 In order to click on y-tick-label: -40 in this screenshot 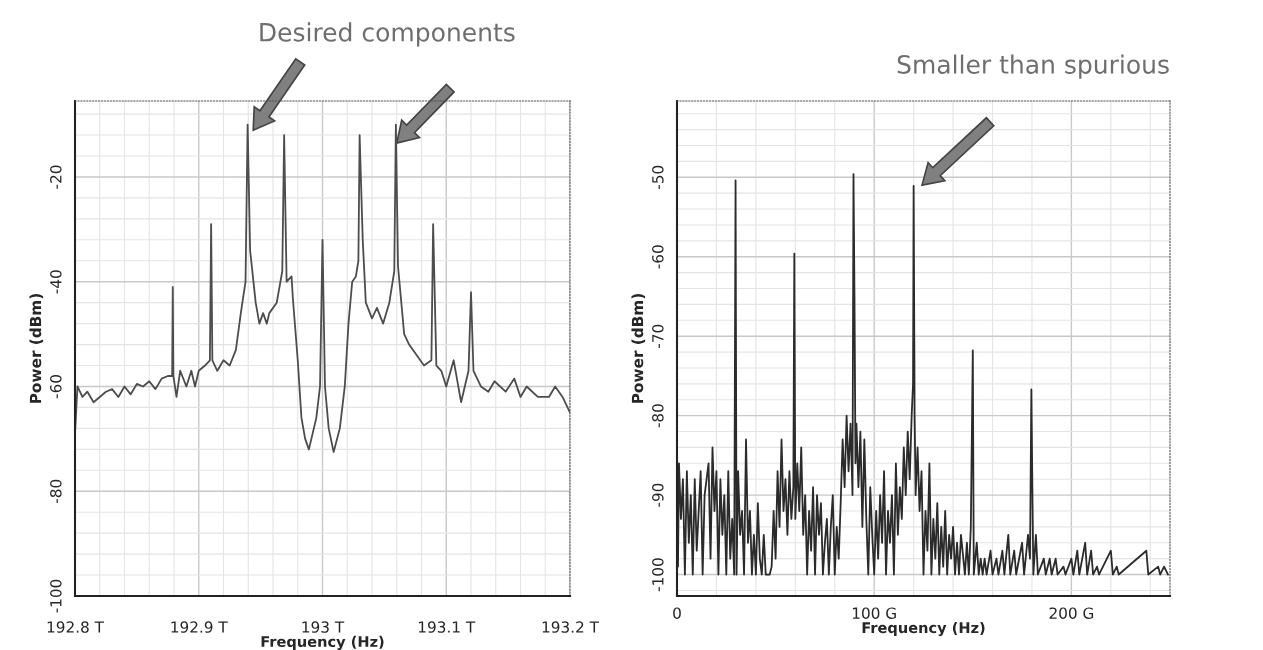, I will do `click(56, 282)`.